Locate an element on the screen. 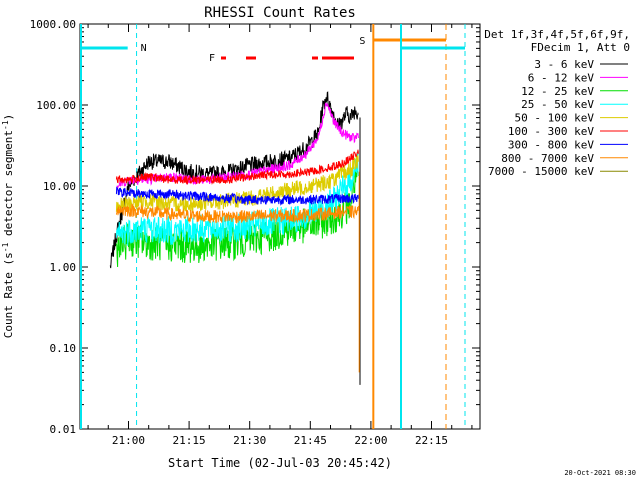  y-label-sup1: -1 is located at coordinates (5, 247).